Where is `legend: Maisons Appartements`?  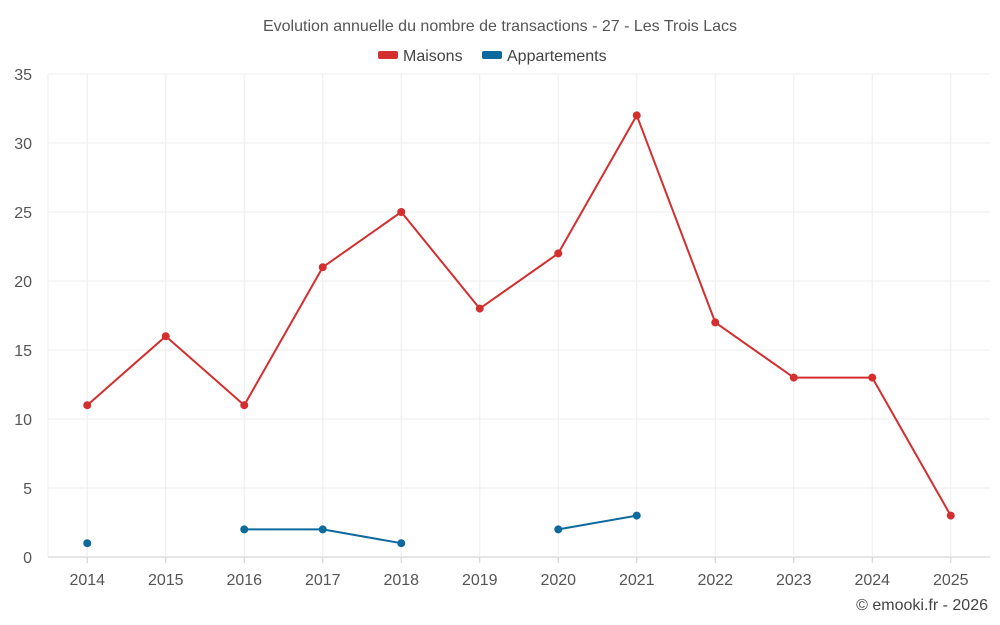 legend: Maisons Appartements is located at coordinates (492, 56).